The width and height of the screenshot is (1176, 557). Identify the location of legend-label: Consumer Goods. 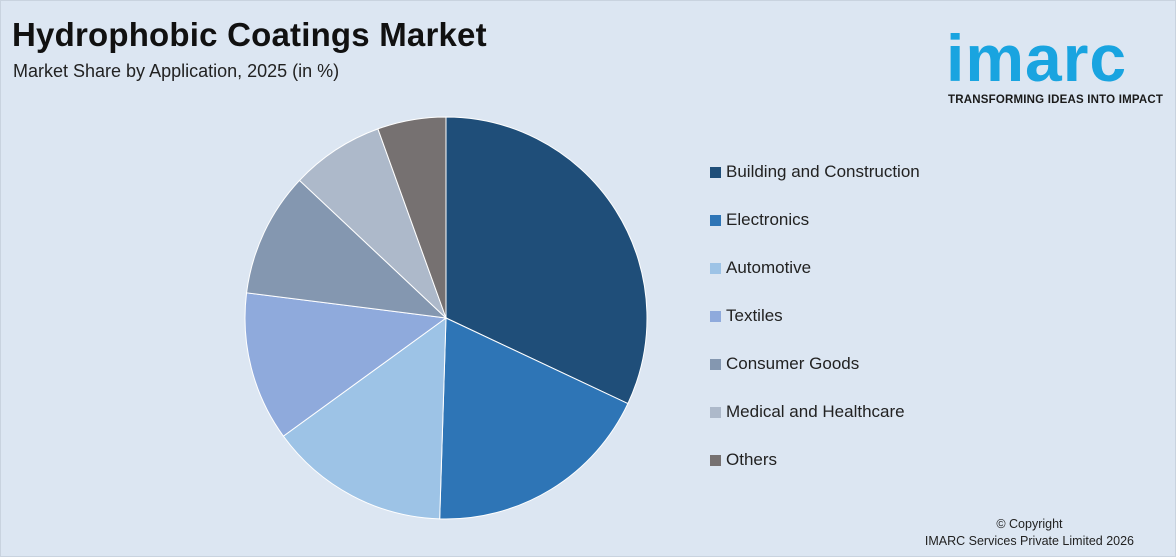
(793, 363).